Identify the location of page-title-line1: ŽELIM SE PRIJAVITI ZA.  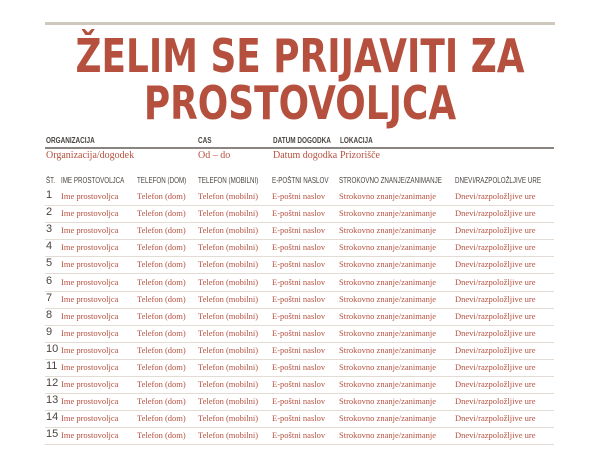
(300, 56).